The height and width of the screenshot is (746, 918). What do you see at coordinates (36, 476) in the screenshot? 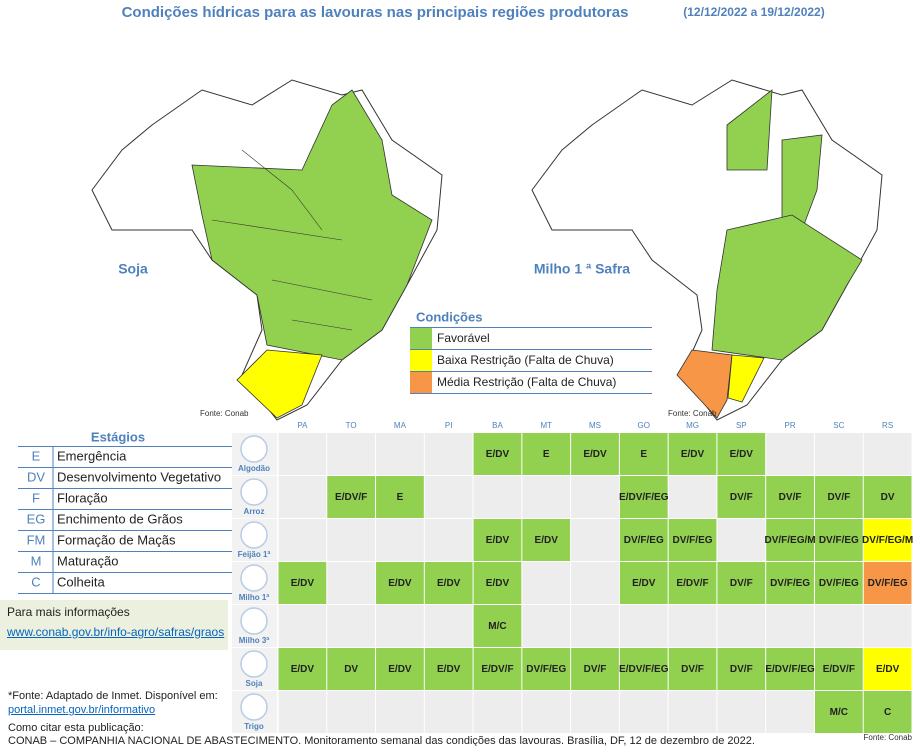
I see `stage-code: DV` at bounding box center [36, 476].